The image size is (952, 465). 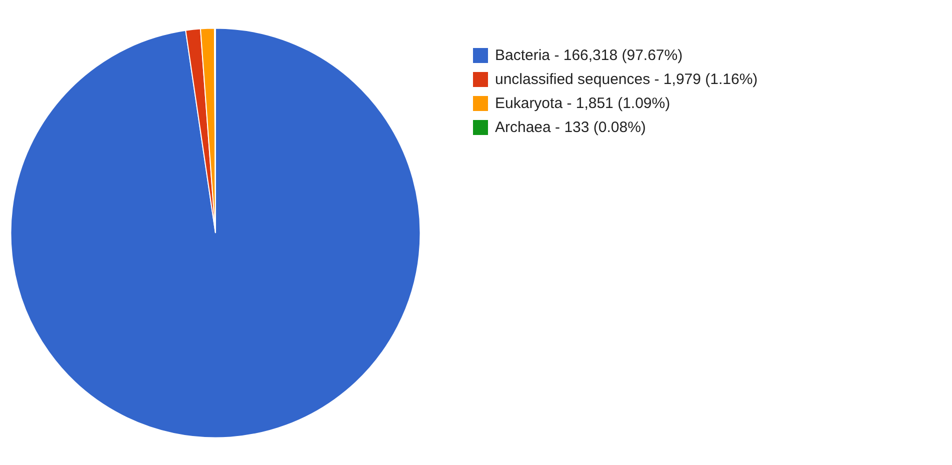 I want to click on legend-label: Archaea - 133 (0.08%), so click(x=570, y=127).